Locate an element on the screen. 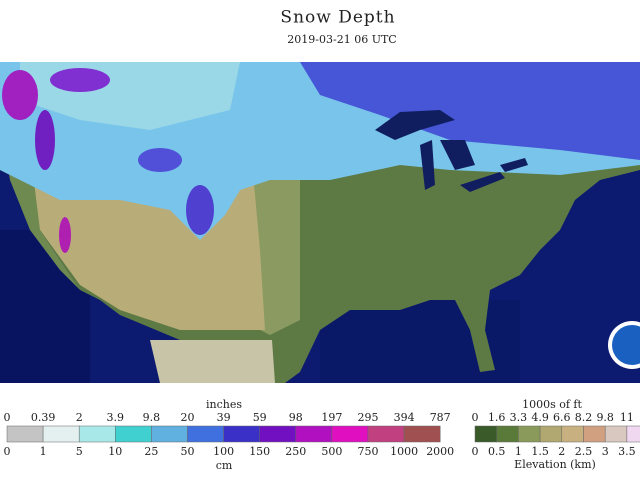 The height and width of the screenshot is (480, 640). legend-label: 11 is located at coordinates (627, 417).